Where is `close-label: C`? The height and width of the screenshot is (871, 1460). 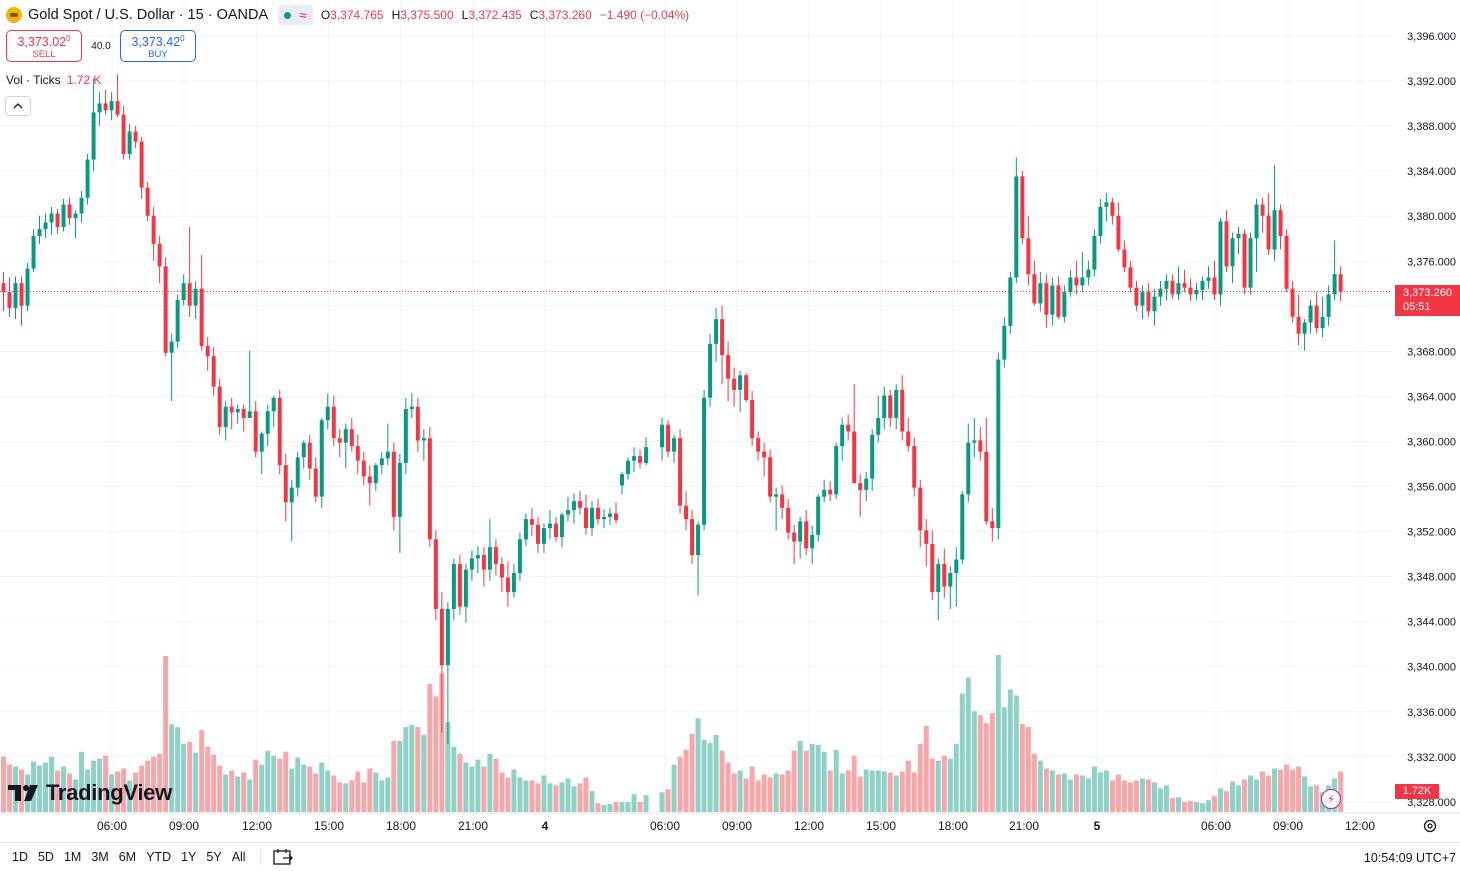
close-label: C is located at coordinates (534, 15).